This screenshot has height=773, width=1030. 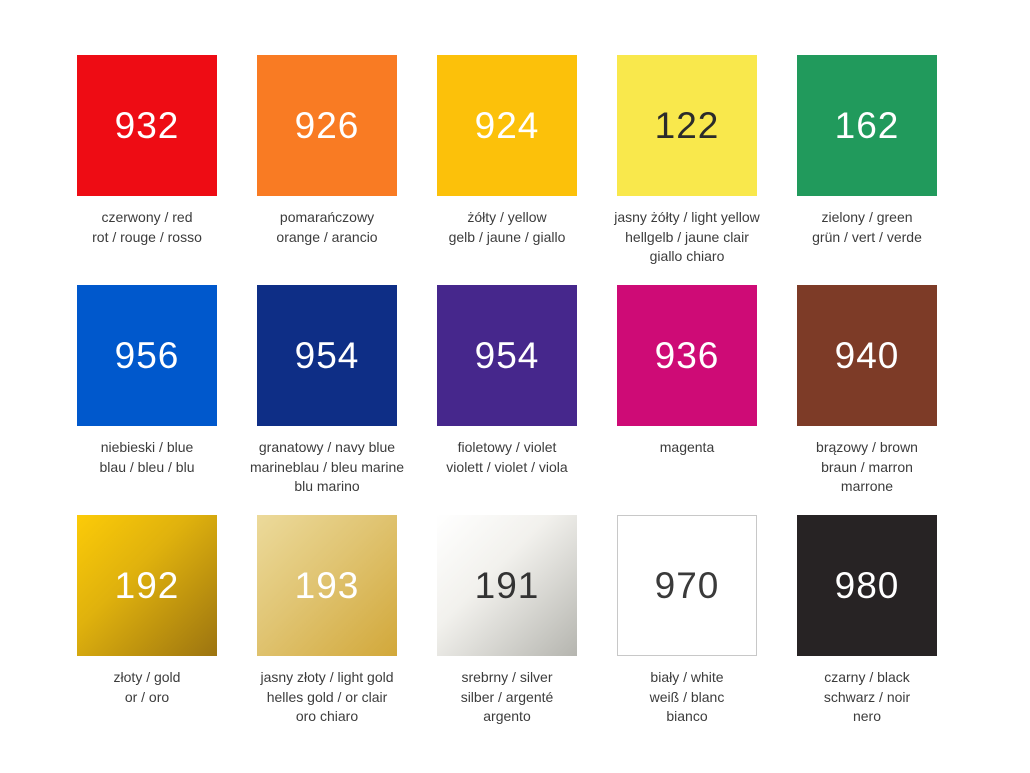 I want to click on color-label-line: zielony / green, so click(x=867, y=217).